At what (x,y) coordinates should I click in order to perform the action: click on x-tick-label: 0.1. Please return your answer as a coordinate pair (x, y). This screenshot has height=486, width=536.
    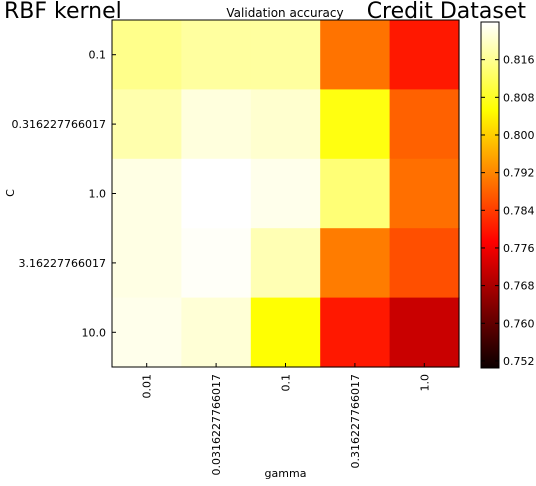
    Looking at the image, I should click on (286, 383).